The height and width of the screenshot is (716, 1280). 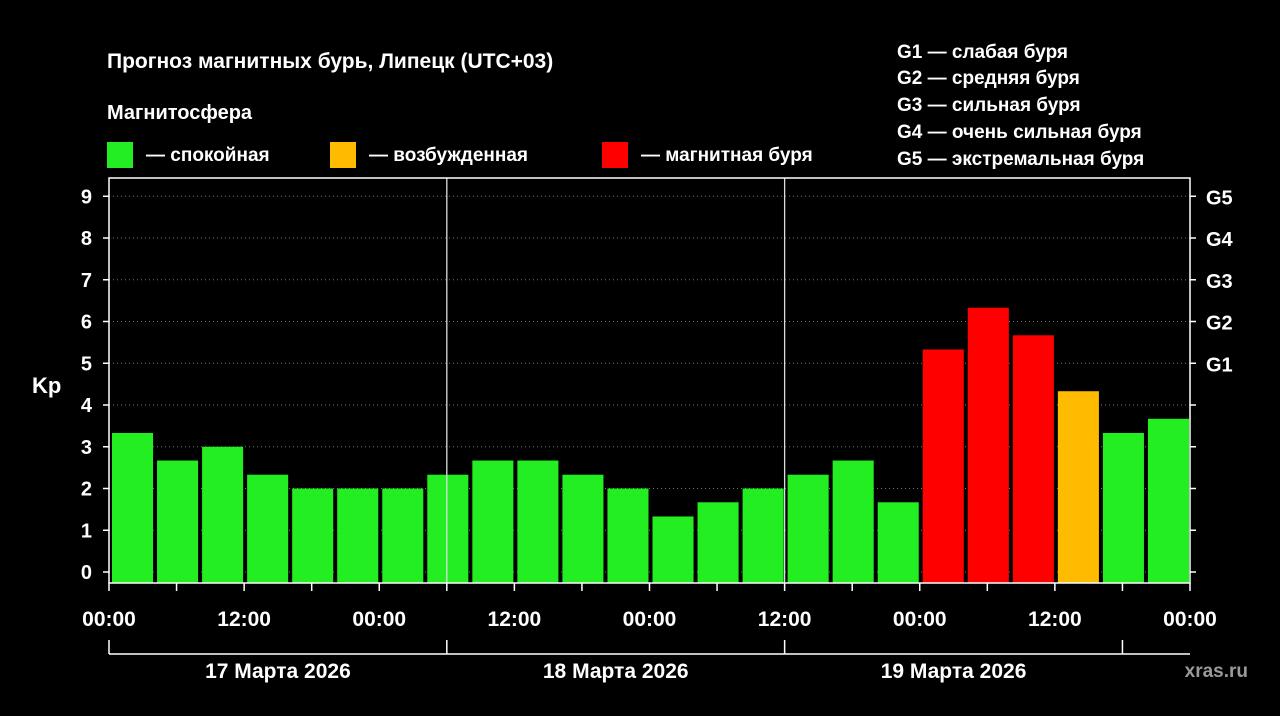 I want to click on y-axis-ticks: 0 1 2 3 4 5 6 7 8 9, so click(x=95, y=385).